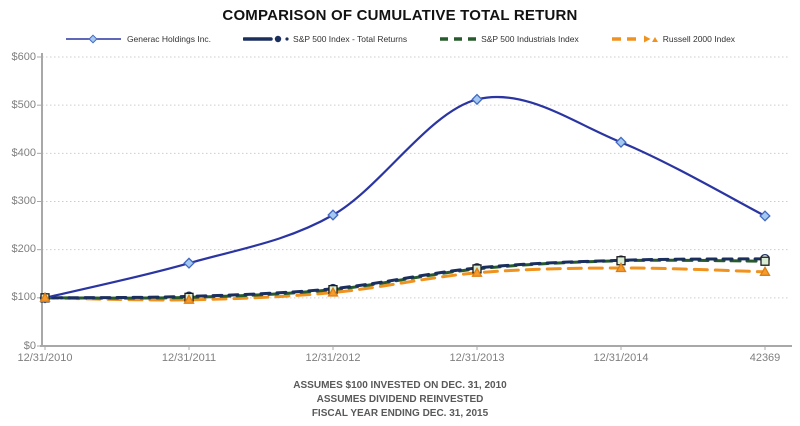 The height and width of the screenshot is (426, 800). Describe the element at coordinates (530, 39) in the screenshot. I see `legend-label-s-p-500-industrials-index: S&P 500 Industrials Index` at that location.